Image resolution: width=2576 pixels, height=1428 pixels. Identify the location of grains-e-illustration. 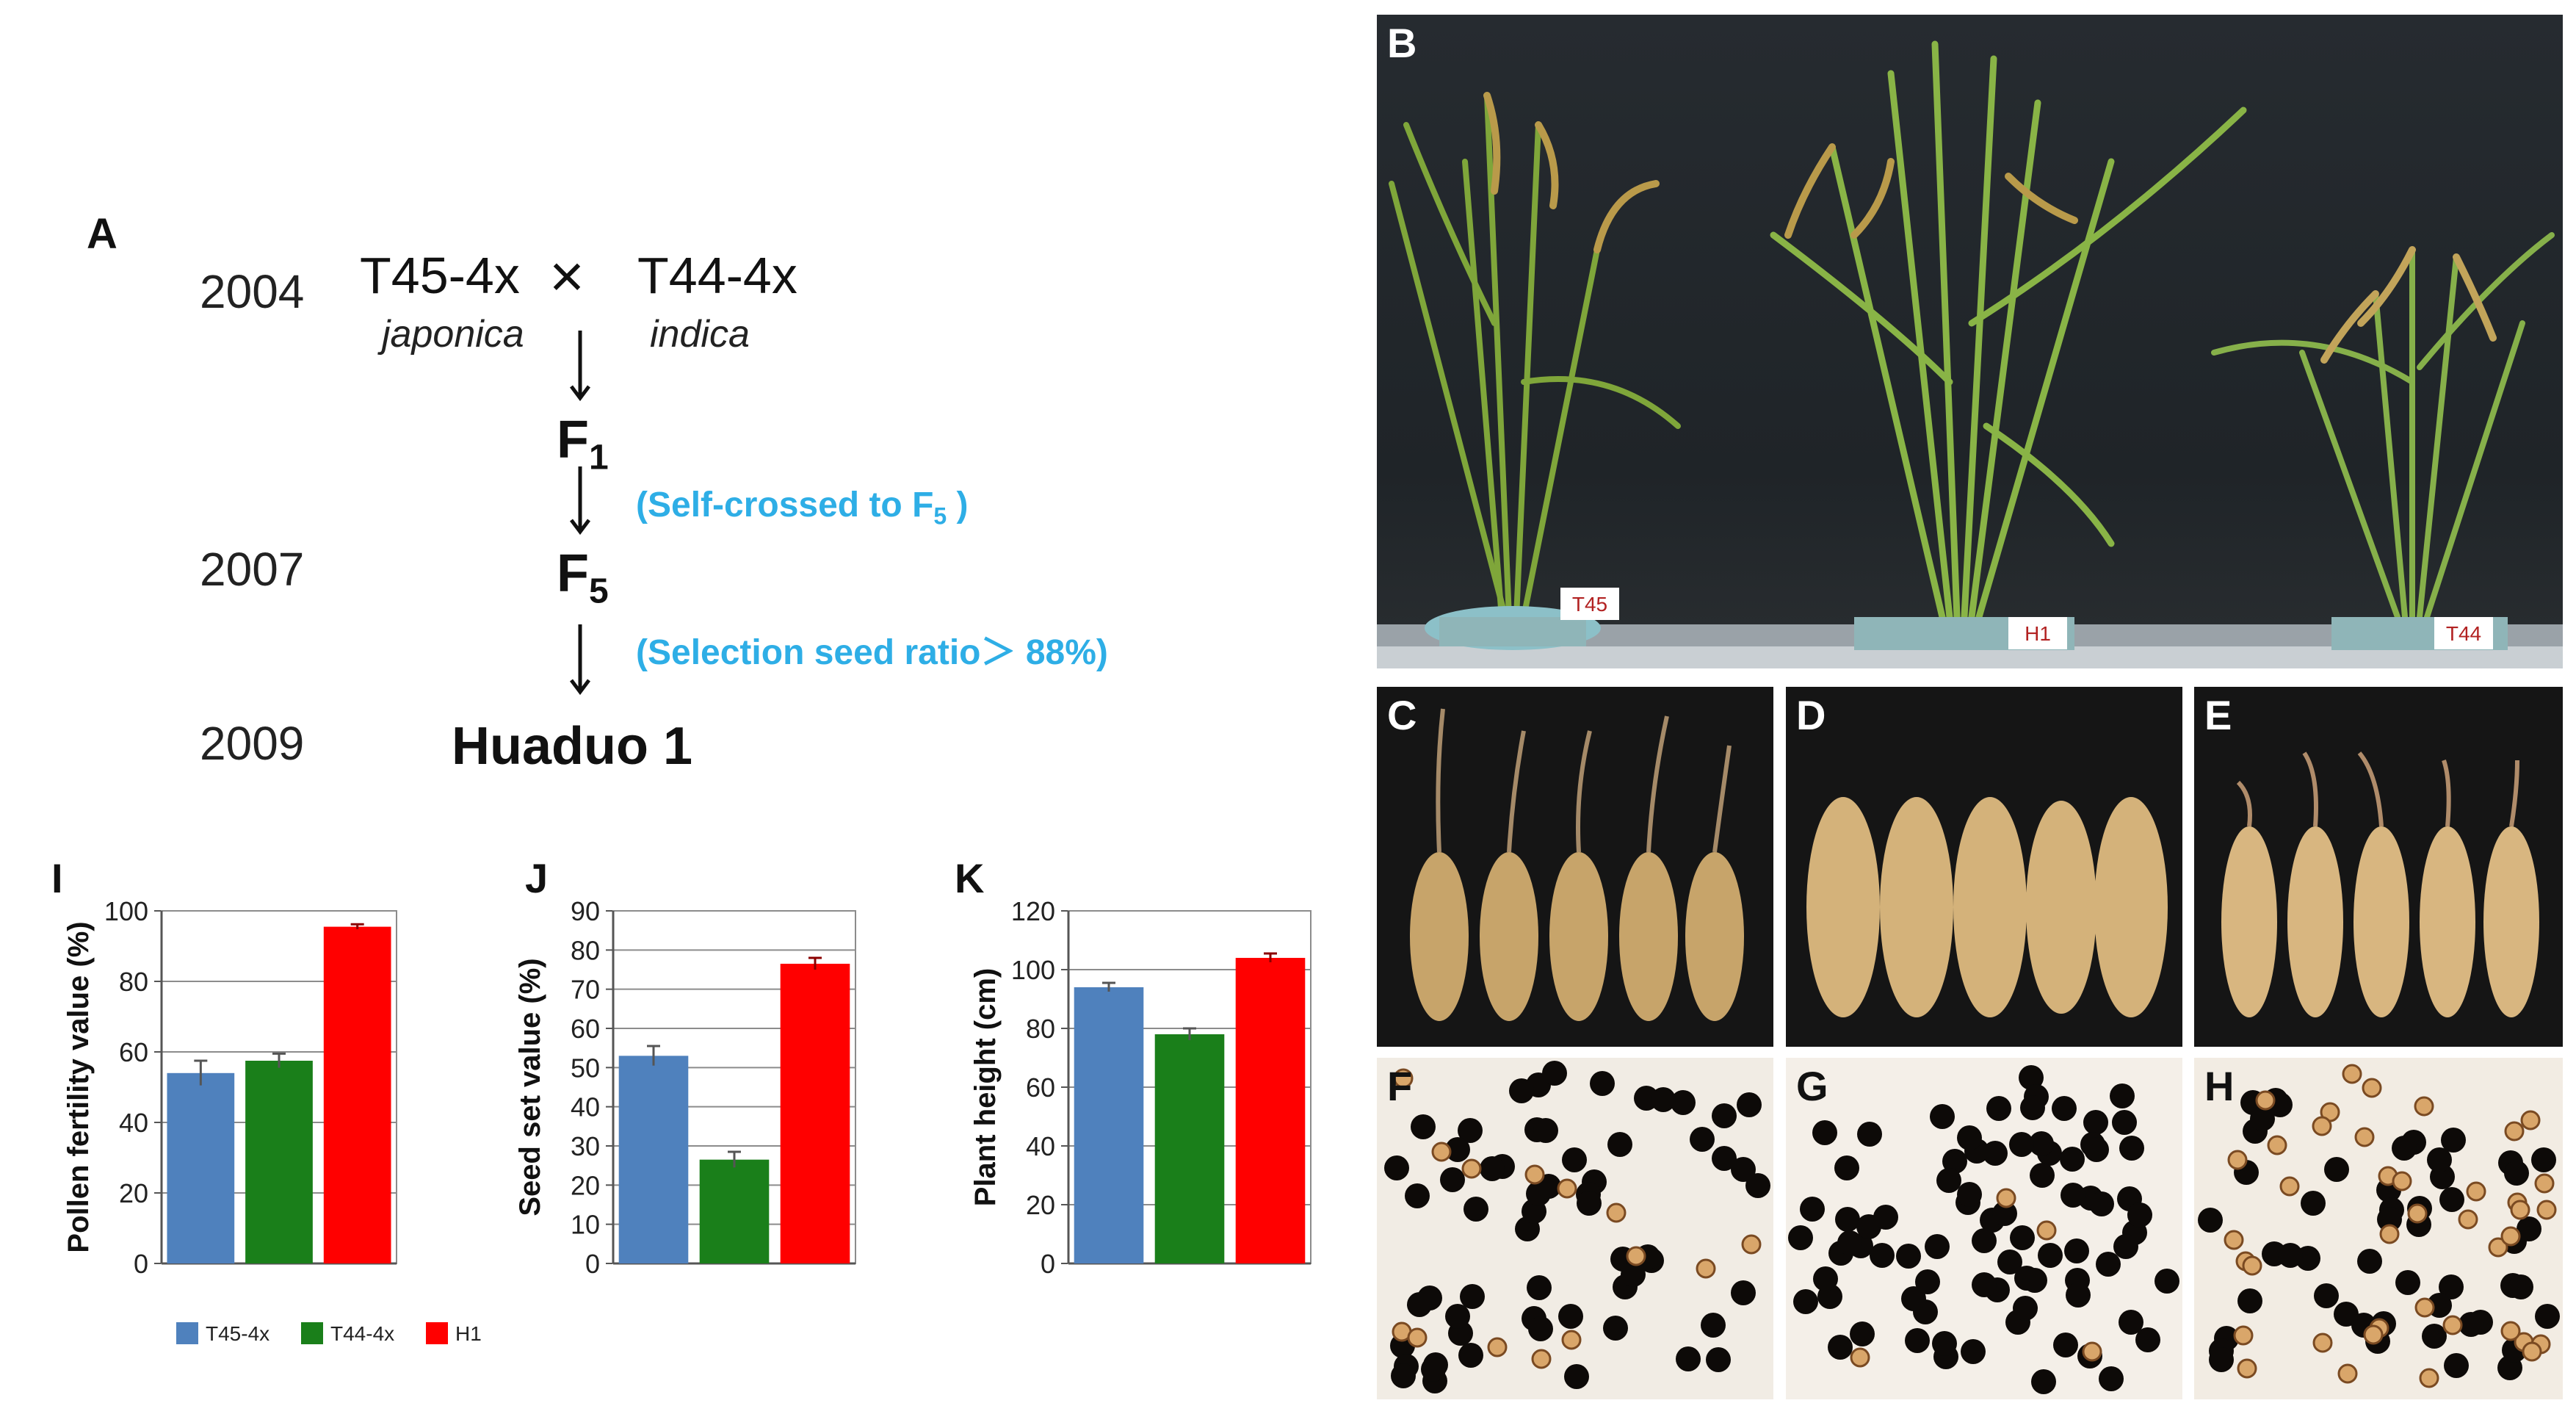
(2380, 884).